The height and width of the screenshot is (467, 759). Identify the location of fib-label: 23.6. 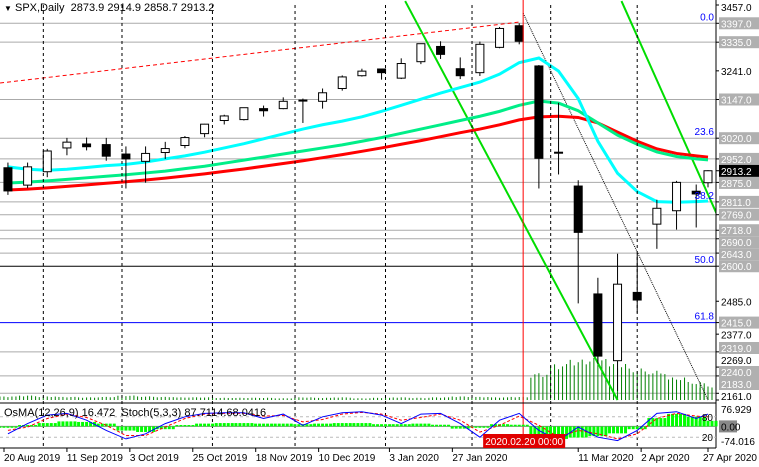
(705, 132).